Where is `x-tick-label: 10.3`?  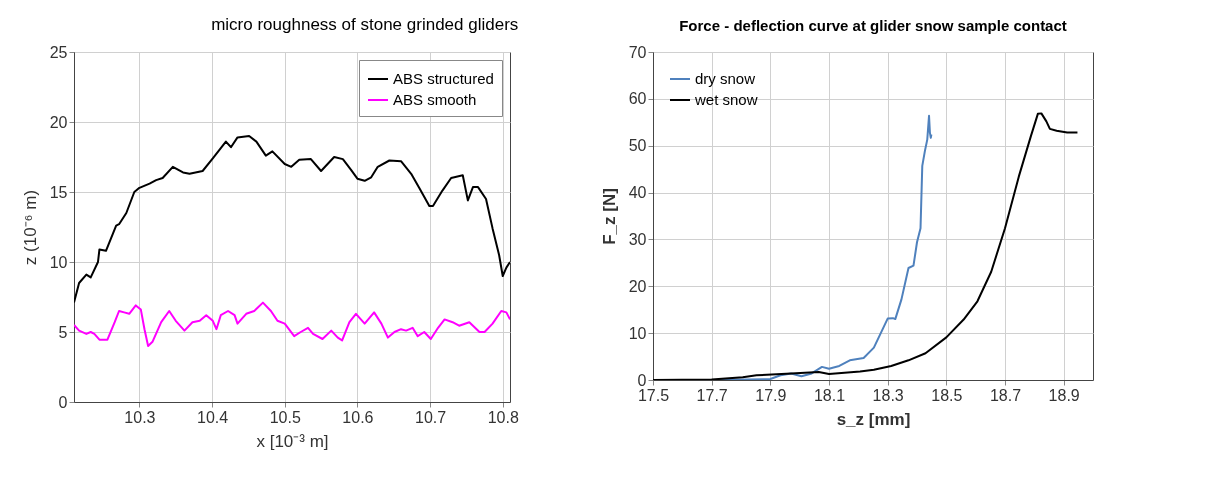
x-tick-label: 10.3 is located at coordinates (140, 417).